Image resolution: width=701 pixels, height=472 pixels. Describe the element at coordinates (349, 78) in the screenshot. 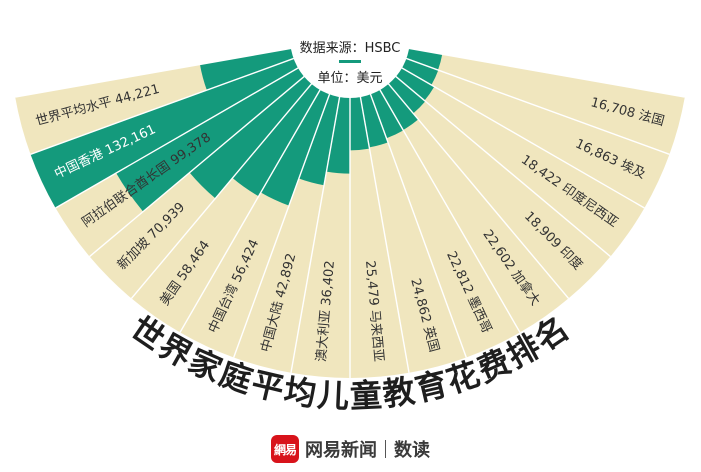

I see `unit-label: 单位：美元` at that location.